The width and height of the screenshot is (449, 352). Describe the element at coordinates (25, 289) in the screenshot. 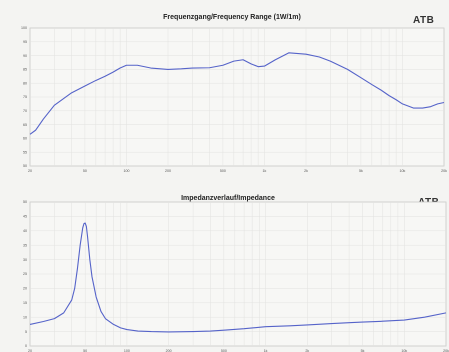

I see `y-tick-label: 20` at that location.